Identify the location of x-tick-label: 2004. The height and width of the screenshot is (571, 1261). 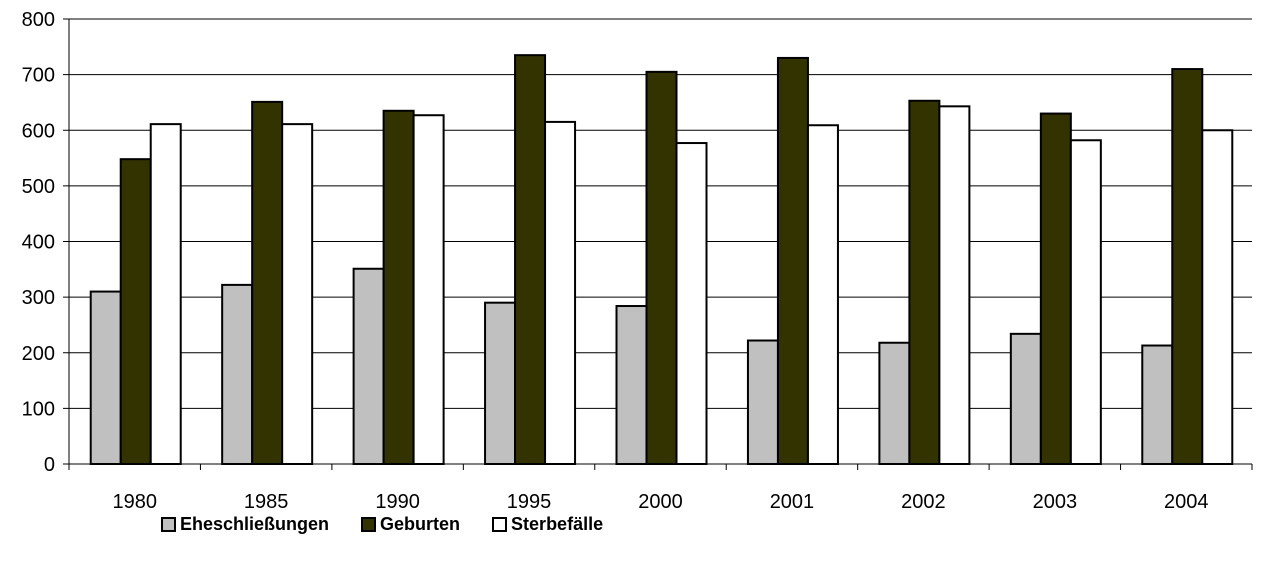
(1186, 502).